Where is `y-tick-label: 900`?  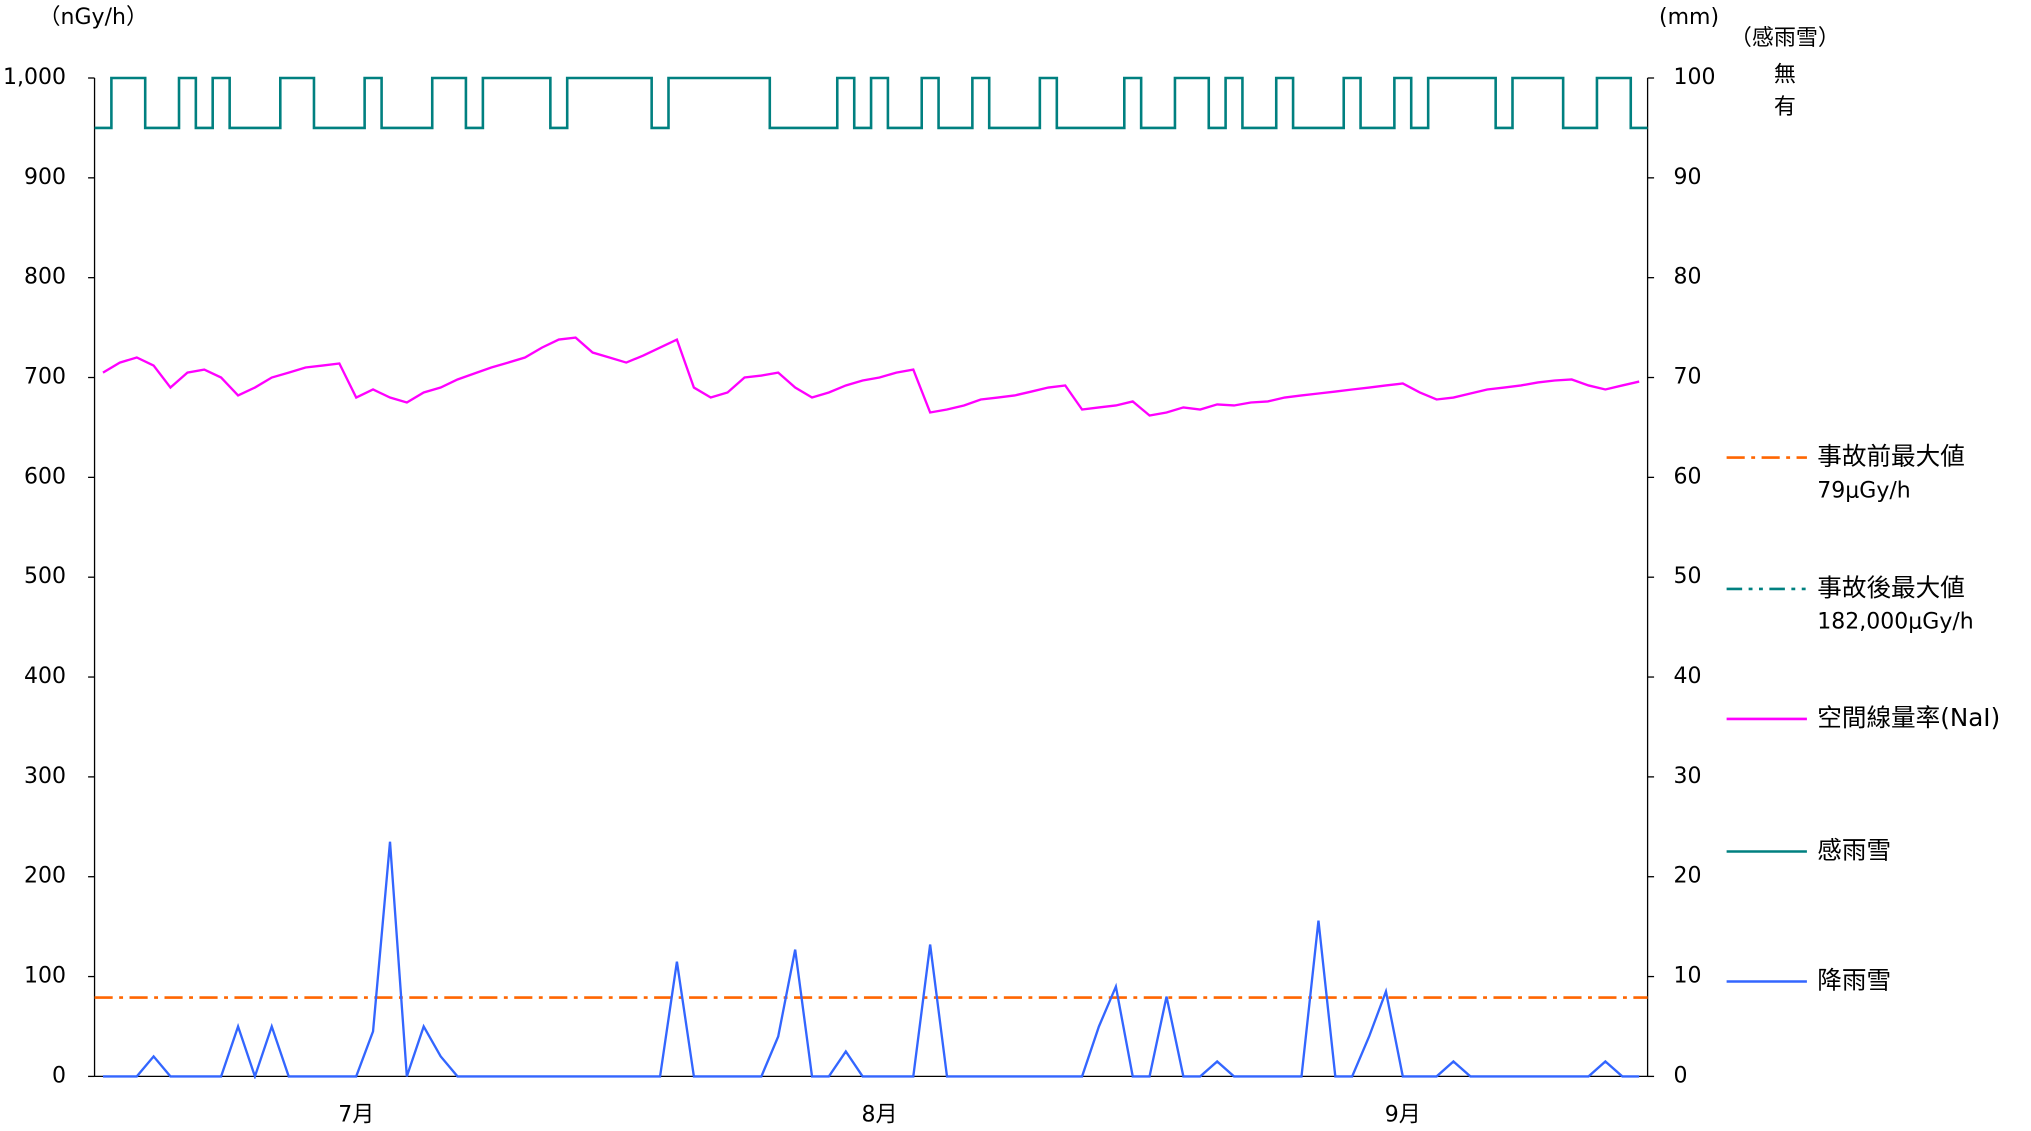
y-tick-label: 900 is located at coordinates (45, 177).